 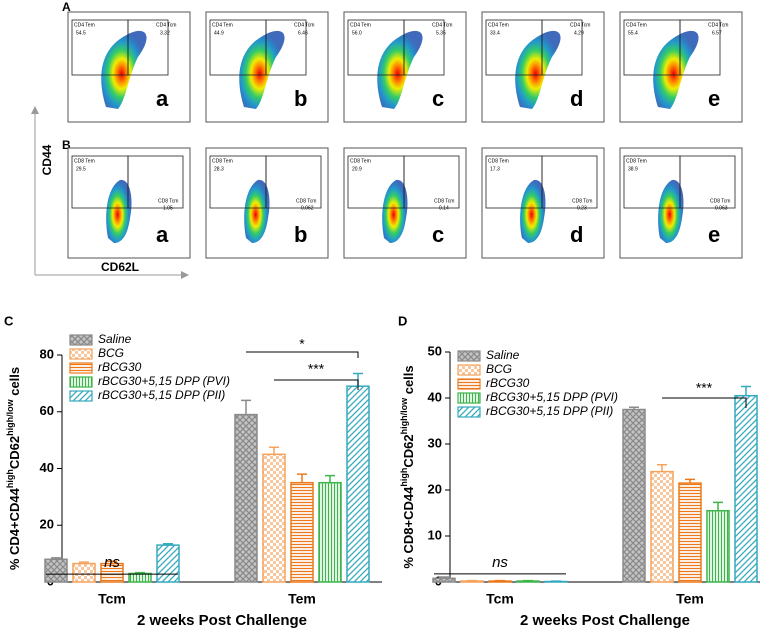 What do you see at coordinates (316, 369) in the screenshot?
I see `annotation: ***` at bounding box center [316, 369].